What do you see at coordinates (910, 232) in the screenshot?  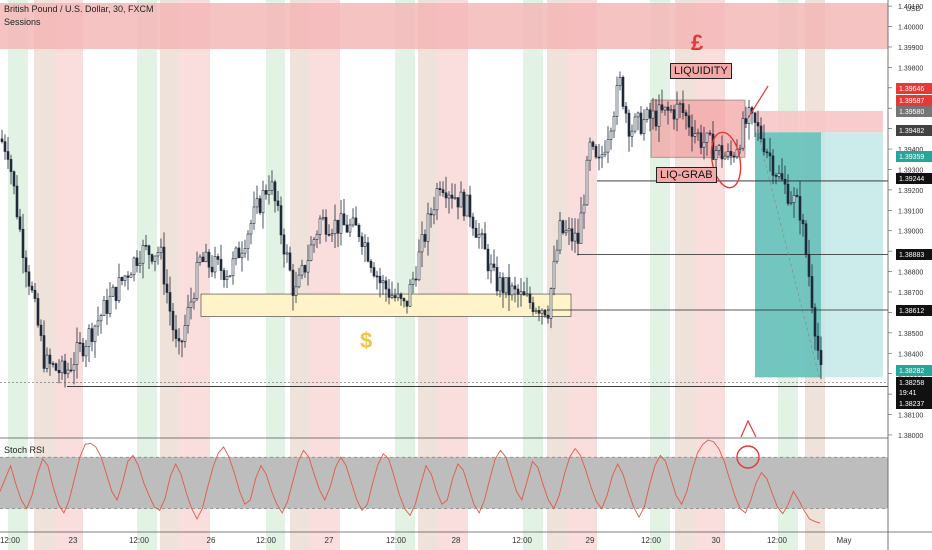 I see `y-tick-label: 1.39000` at bounding box center [910, 232].